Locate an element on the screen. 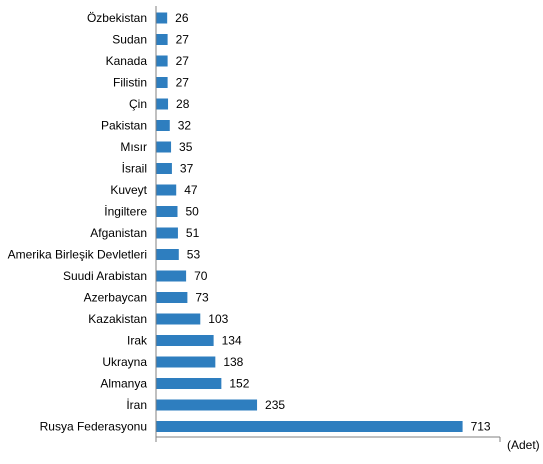  category-label-ukrayna: Ukrayna is located at coordinates (124, 362).